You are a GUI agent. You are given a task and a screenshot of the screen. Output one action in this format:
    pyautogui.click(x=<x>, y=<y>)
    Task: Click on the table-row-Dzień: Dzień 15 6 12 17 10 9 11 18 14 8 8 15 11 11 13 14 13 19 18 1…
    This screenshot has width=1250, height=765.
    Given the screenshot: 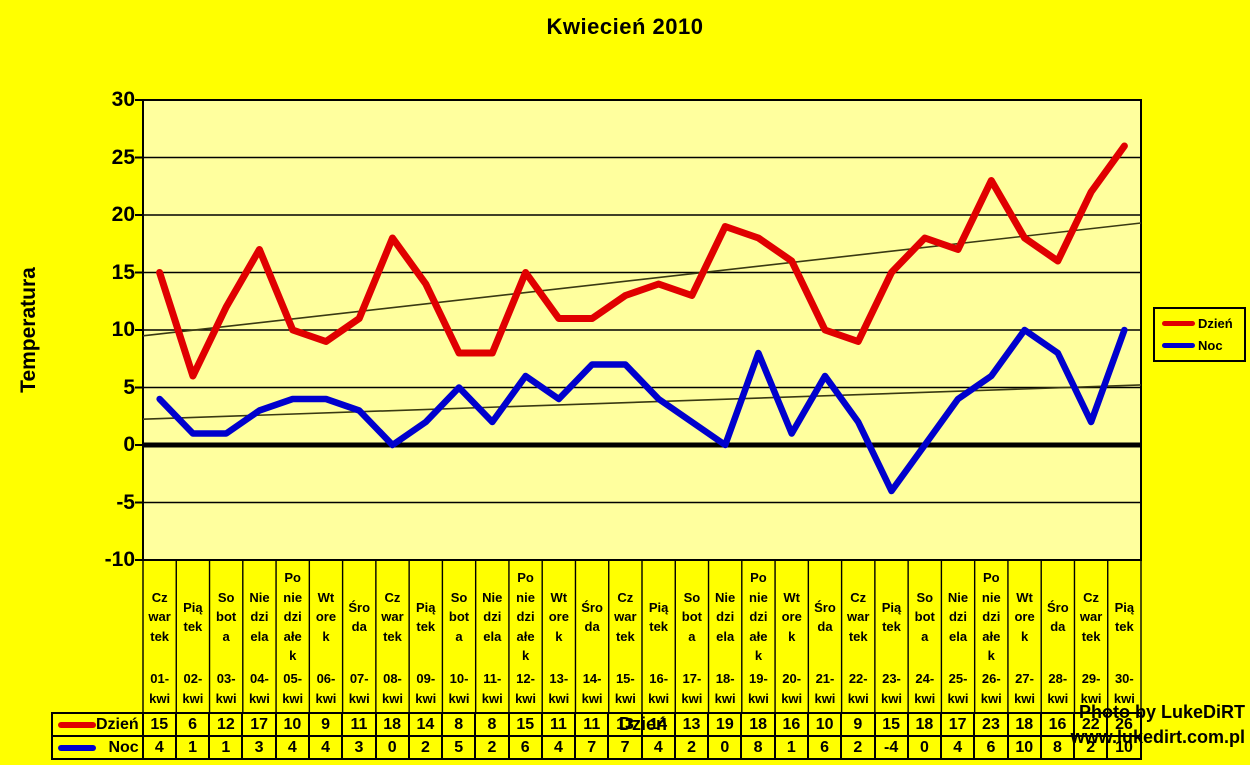 What is the action you would take?
    pyautogui.click(x=596, y=724)
    